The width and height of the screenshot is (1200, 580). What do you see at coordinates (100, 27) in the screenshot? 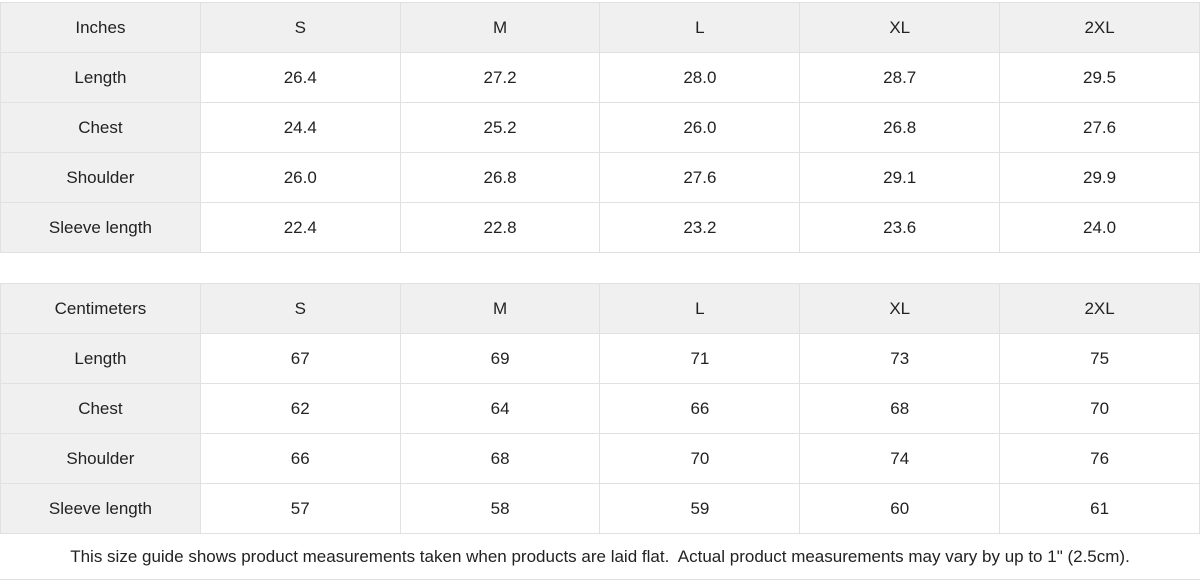
I see `unit-header-cell: Inches` at bounding box center [100, 27].